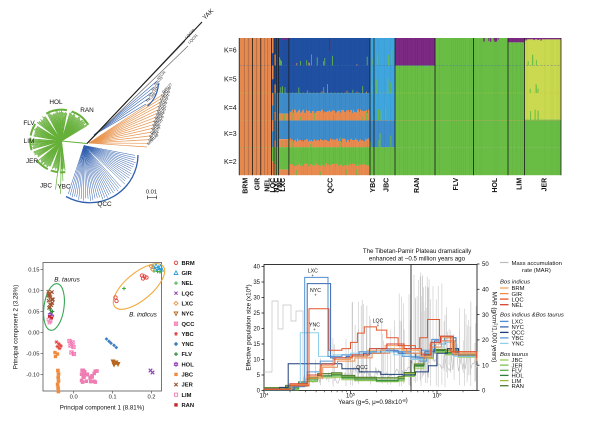  Describe the element at coordinates (16, 327) in the screenshot. I see `svg-text: Principal component 2 (3.28%)` at that location.